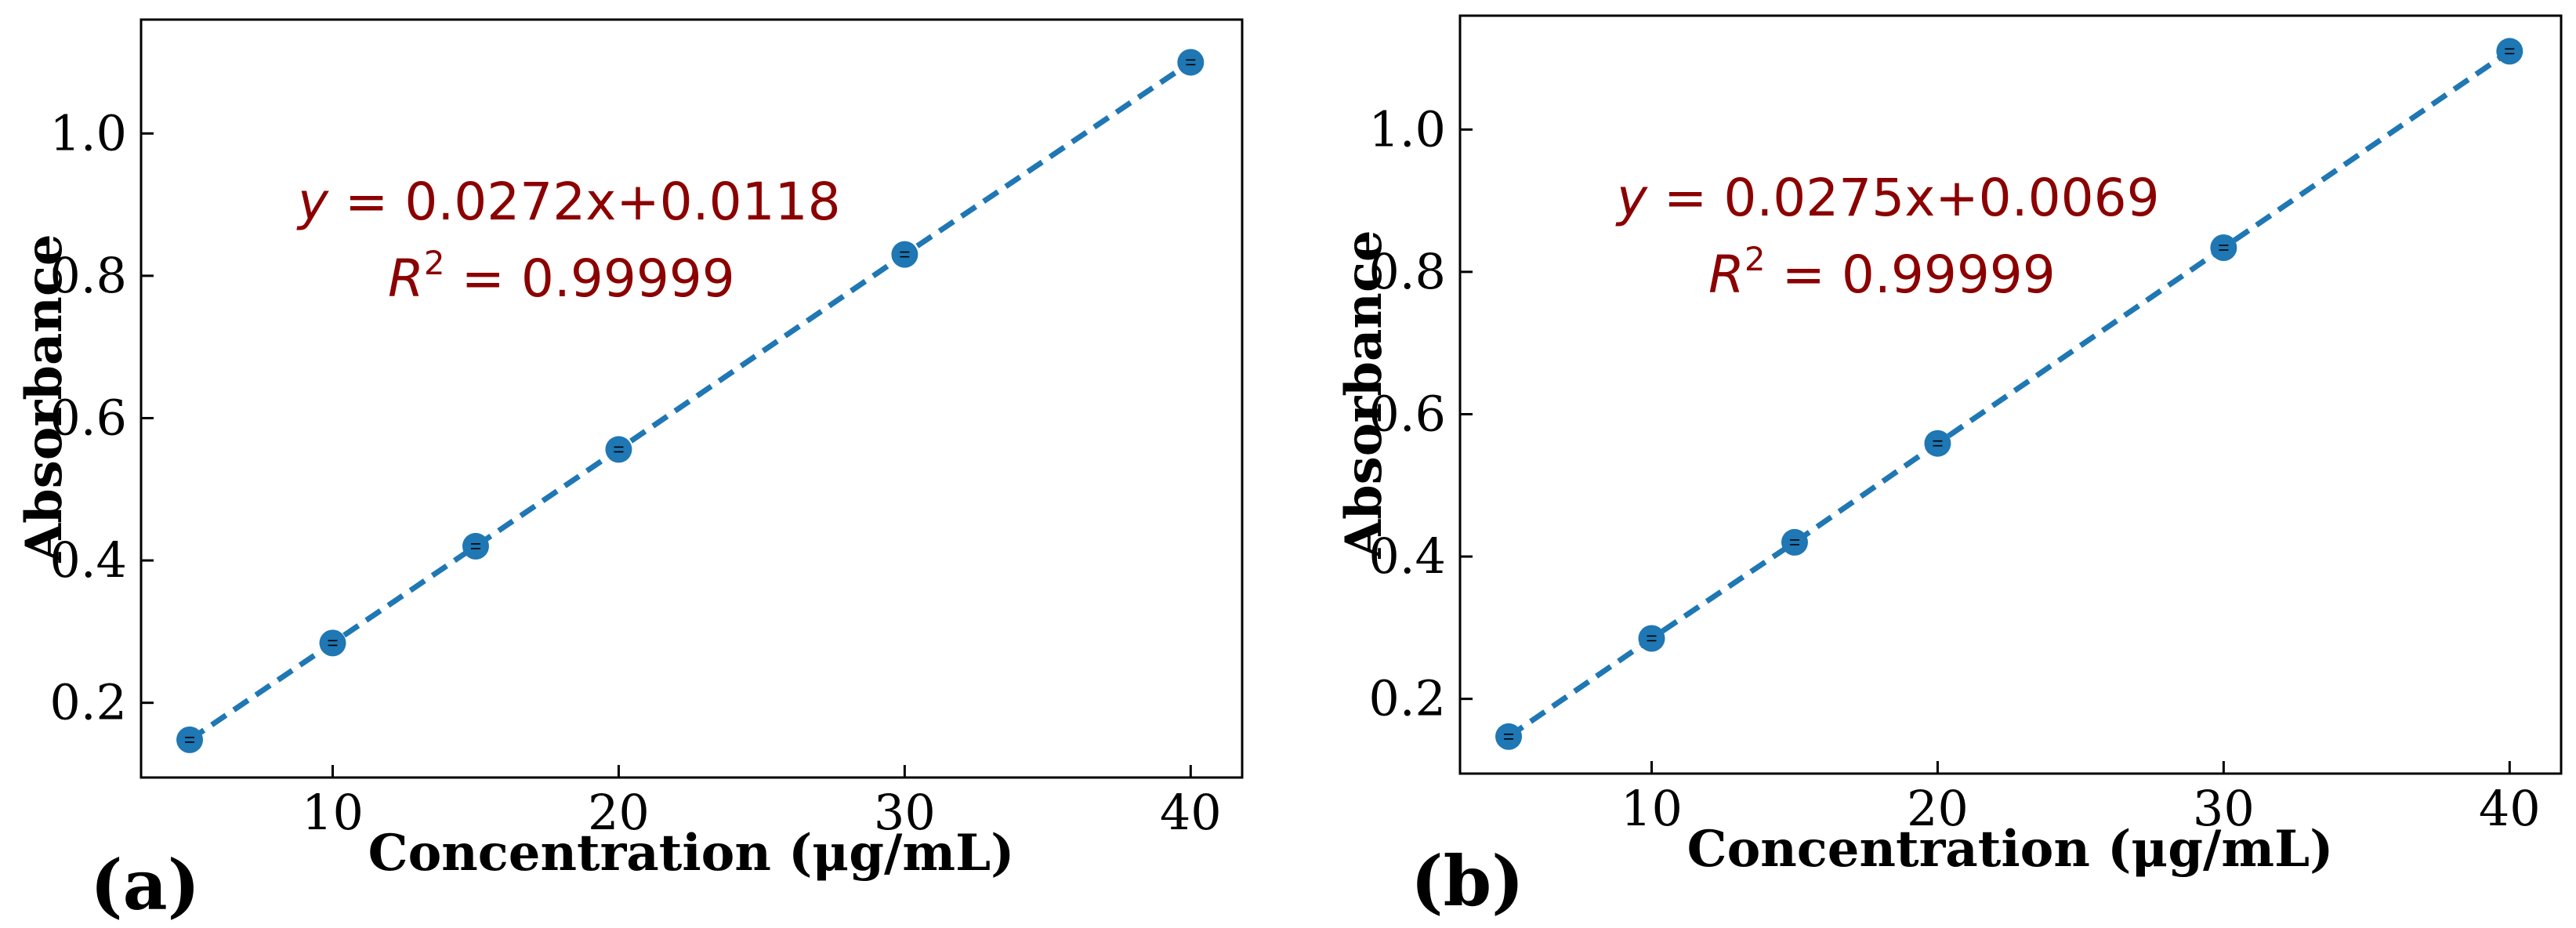 Image resolution: width=2576 pixels, height=928 pixels. I want to click on r2-a-eq: =, so click(483, 278).